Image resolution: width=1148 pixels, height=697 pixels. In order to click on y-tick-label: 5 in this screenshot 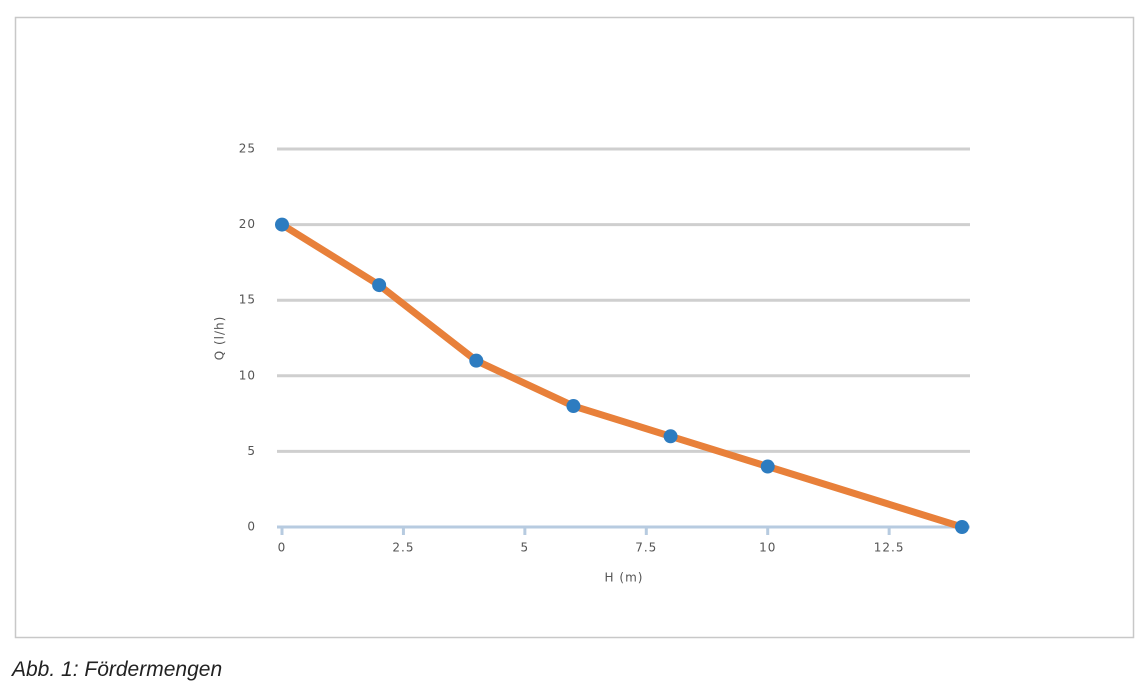, I will do `click(251, 451)`.